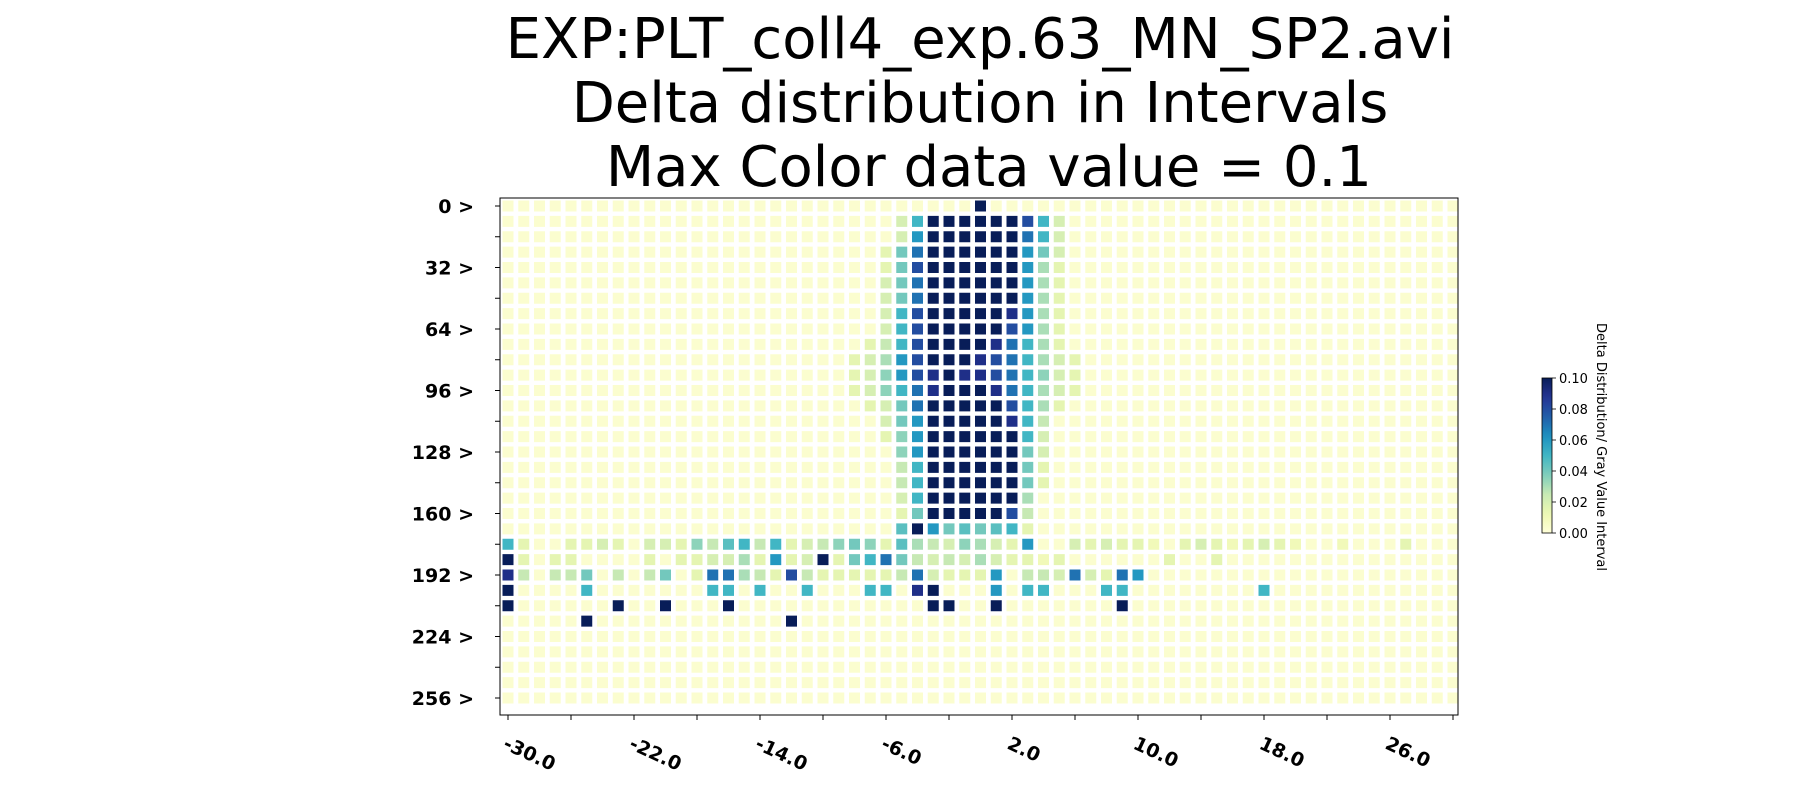  Describe the element at coordinates (1408, 753) in the screenshot. I see `x-tick-label: 26.0` at that location.